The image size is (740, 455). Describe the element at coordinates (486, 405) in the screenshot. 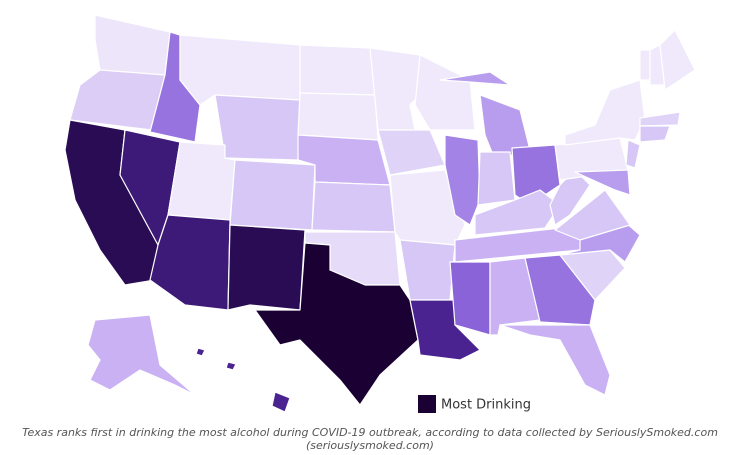

I see `legend-label: Most Drinking` at that location.